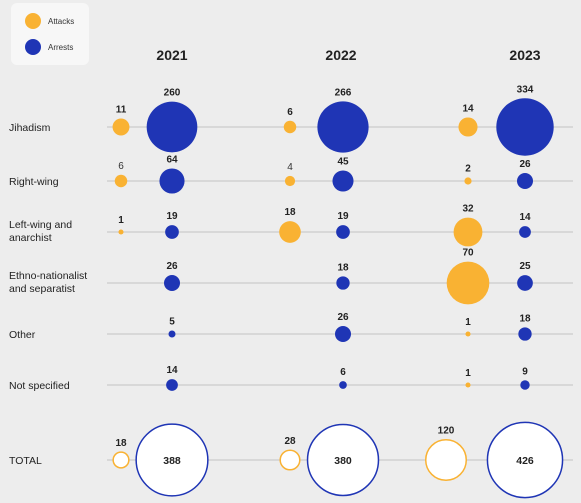 The height and width of the screenshot is (503, 581). I want to click on total-attacks-value-label: 120, so click(446, 431).